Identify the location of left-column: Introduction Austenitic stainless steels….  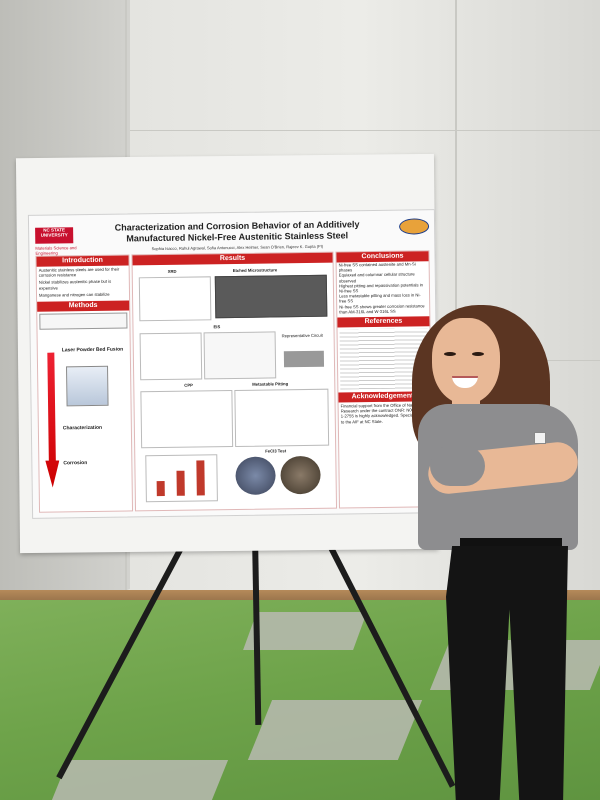
(84, 383).